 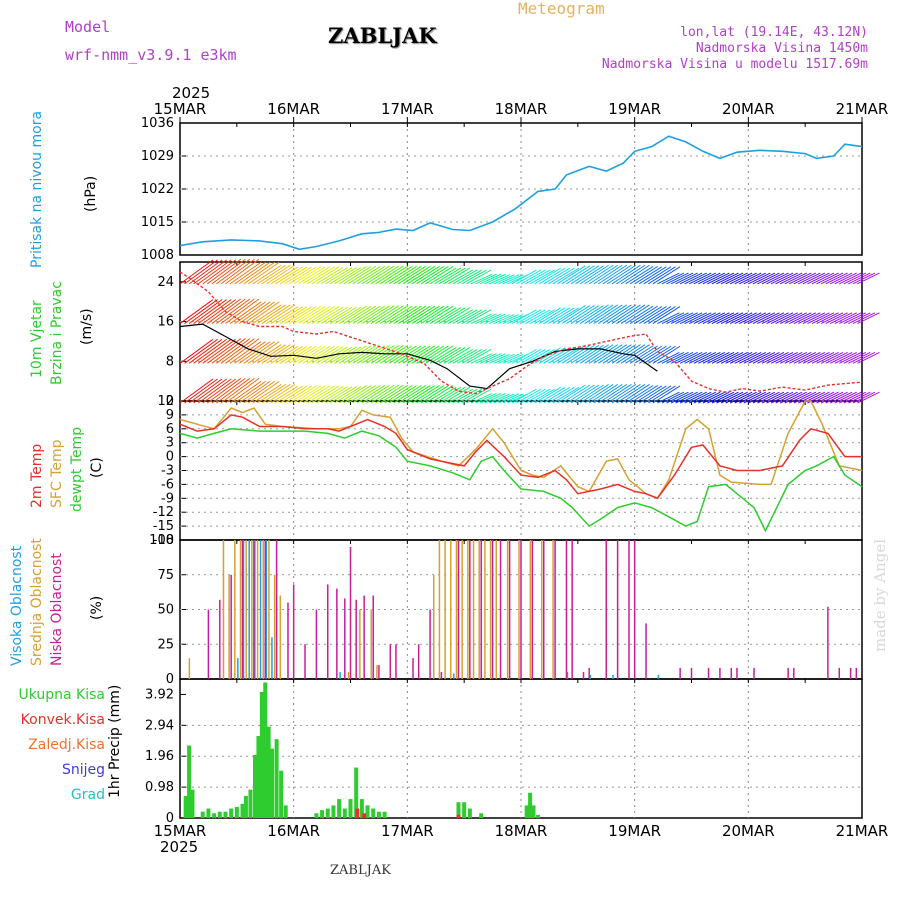 I want to click on xtick-label-top: 18MAR, so click(x=521, y=109).